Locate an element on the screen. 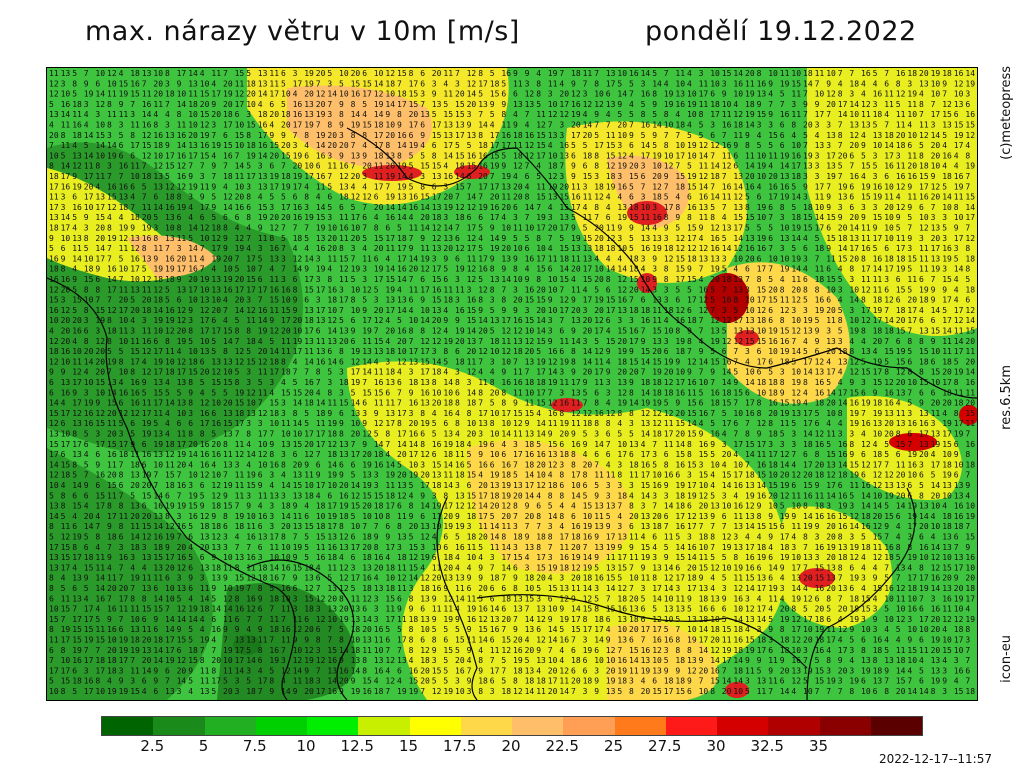 Image resolution: width=1024 pixels, height=768 pixels. svg-text: 19 is located at coordinates (402, 186).